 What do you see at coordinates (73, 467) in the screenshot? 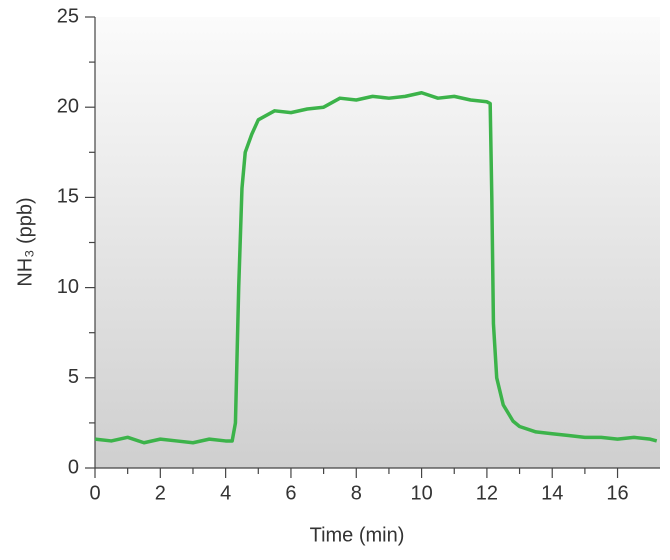
I see `y-tick-label: 0` at bounding box center [73, 467].